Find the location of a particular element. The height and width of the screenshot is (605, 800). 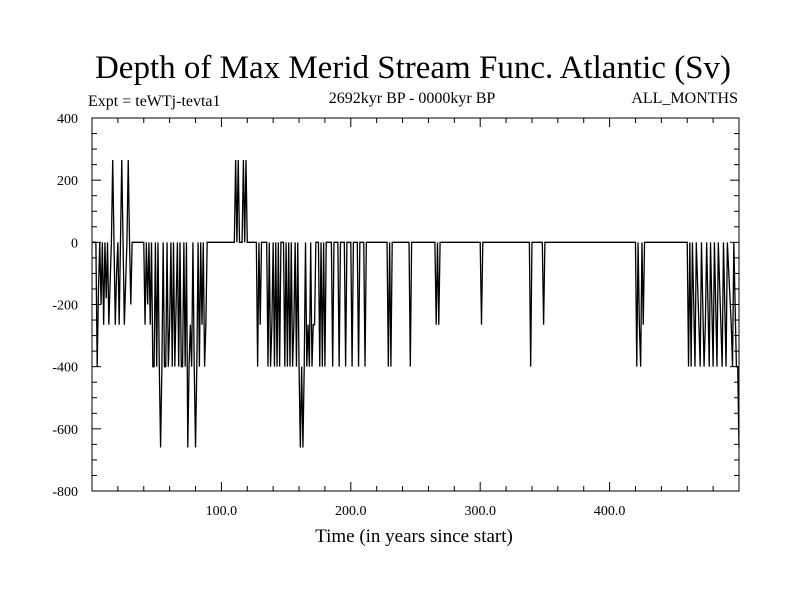

chart-subtitle-left: Expt = teWTj-tevta1 is located at coordinates (154, 101).